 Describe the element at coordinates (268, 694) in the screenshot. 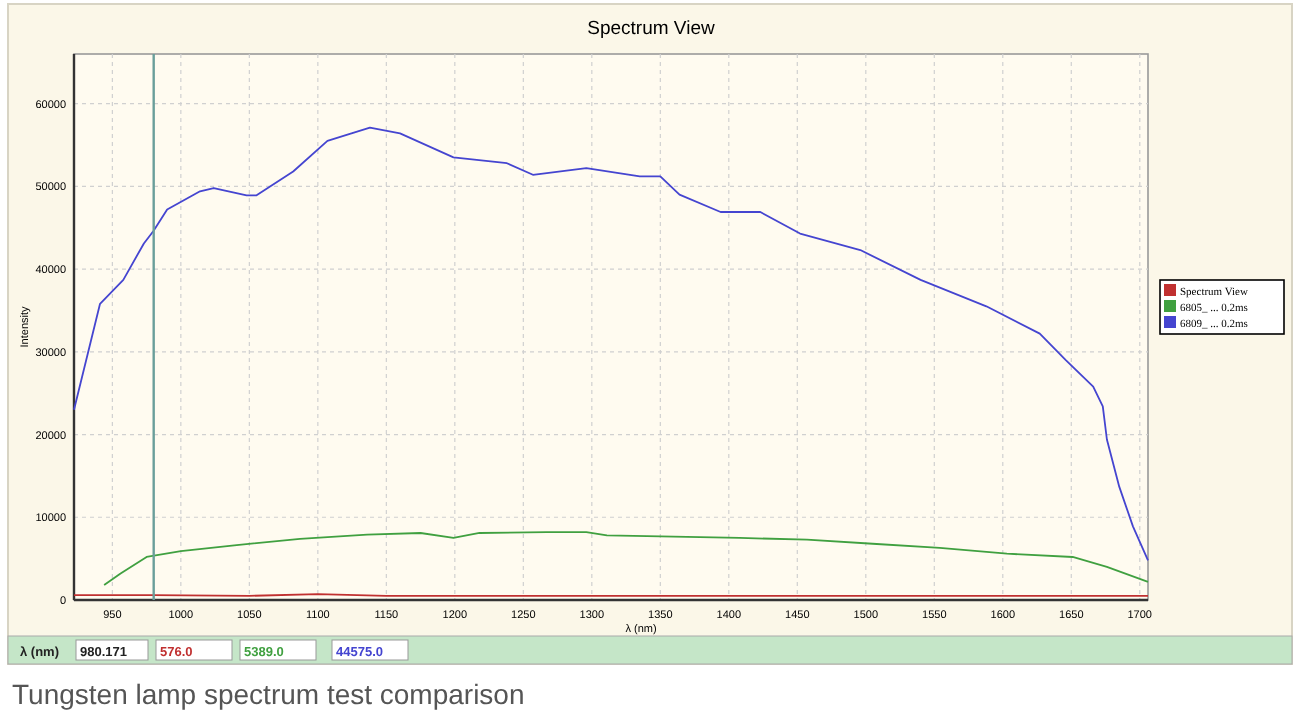

I see `text: Tungsten lamp spectrum test comparison` at that location.